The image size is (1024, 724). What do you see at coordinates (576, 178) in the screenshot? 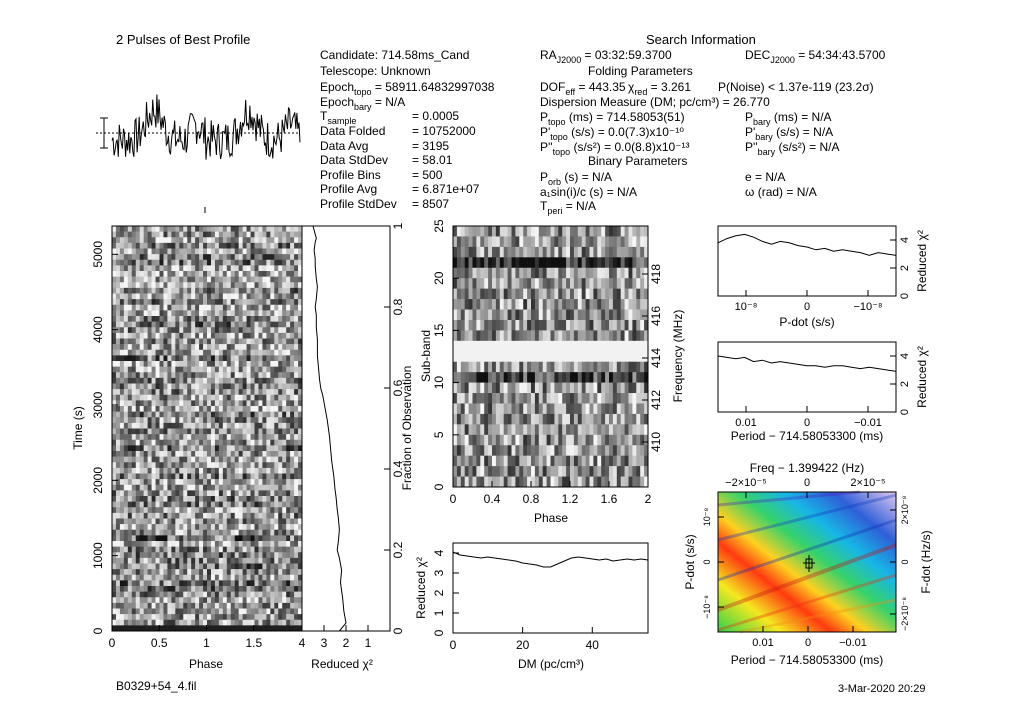
I see `p-orb: Porb (s) = N/A` at bounding box center [576, 178].